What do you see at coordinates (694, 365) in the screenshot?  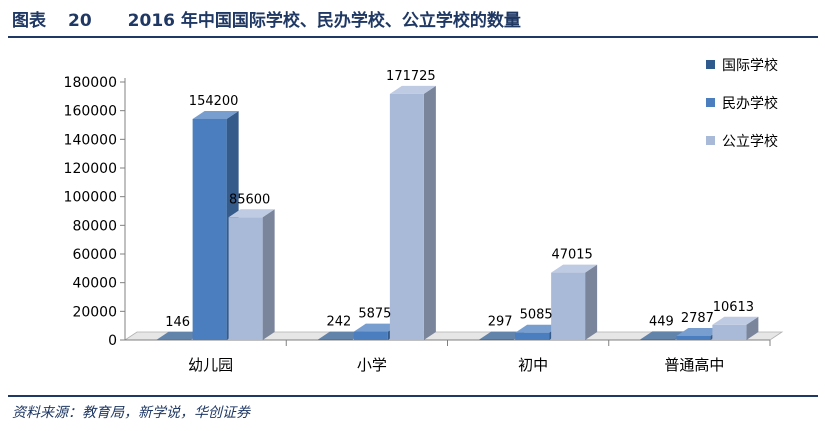 I see `x-category-label: 普通高中` at bounding box center [694, 365].